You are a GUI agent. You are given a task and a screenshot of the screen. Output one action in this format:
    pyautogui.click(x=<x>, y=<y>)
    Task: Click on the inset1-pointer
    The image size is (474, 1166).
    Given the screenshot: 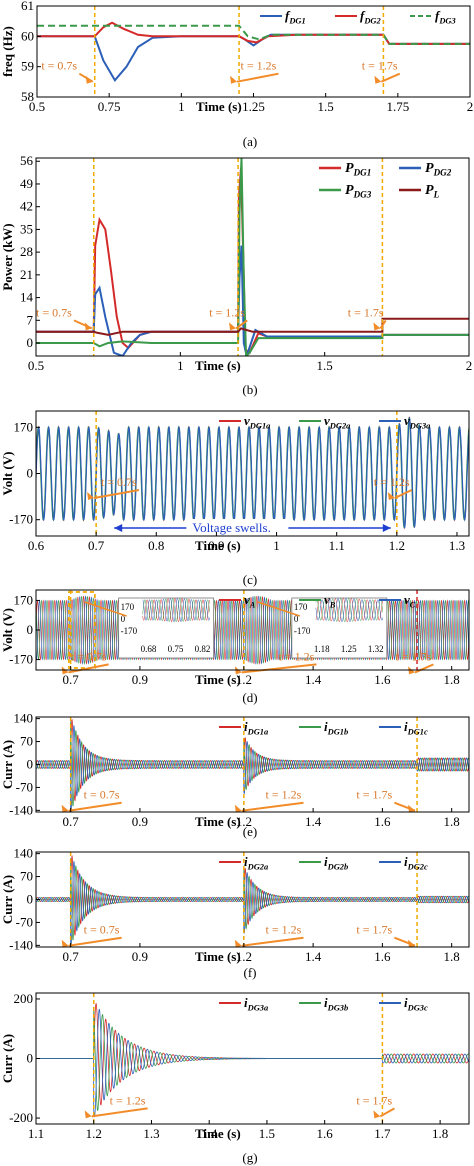 What is the action you would take?
    pyautogui.click(x=105, y=609)
    